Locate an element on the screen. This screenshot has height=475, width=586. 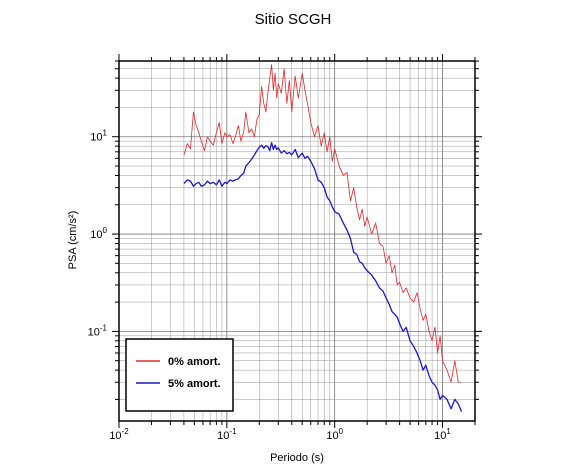
y-tick-label: 10⁻¹ is located at coordinates (98, 330).